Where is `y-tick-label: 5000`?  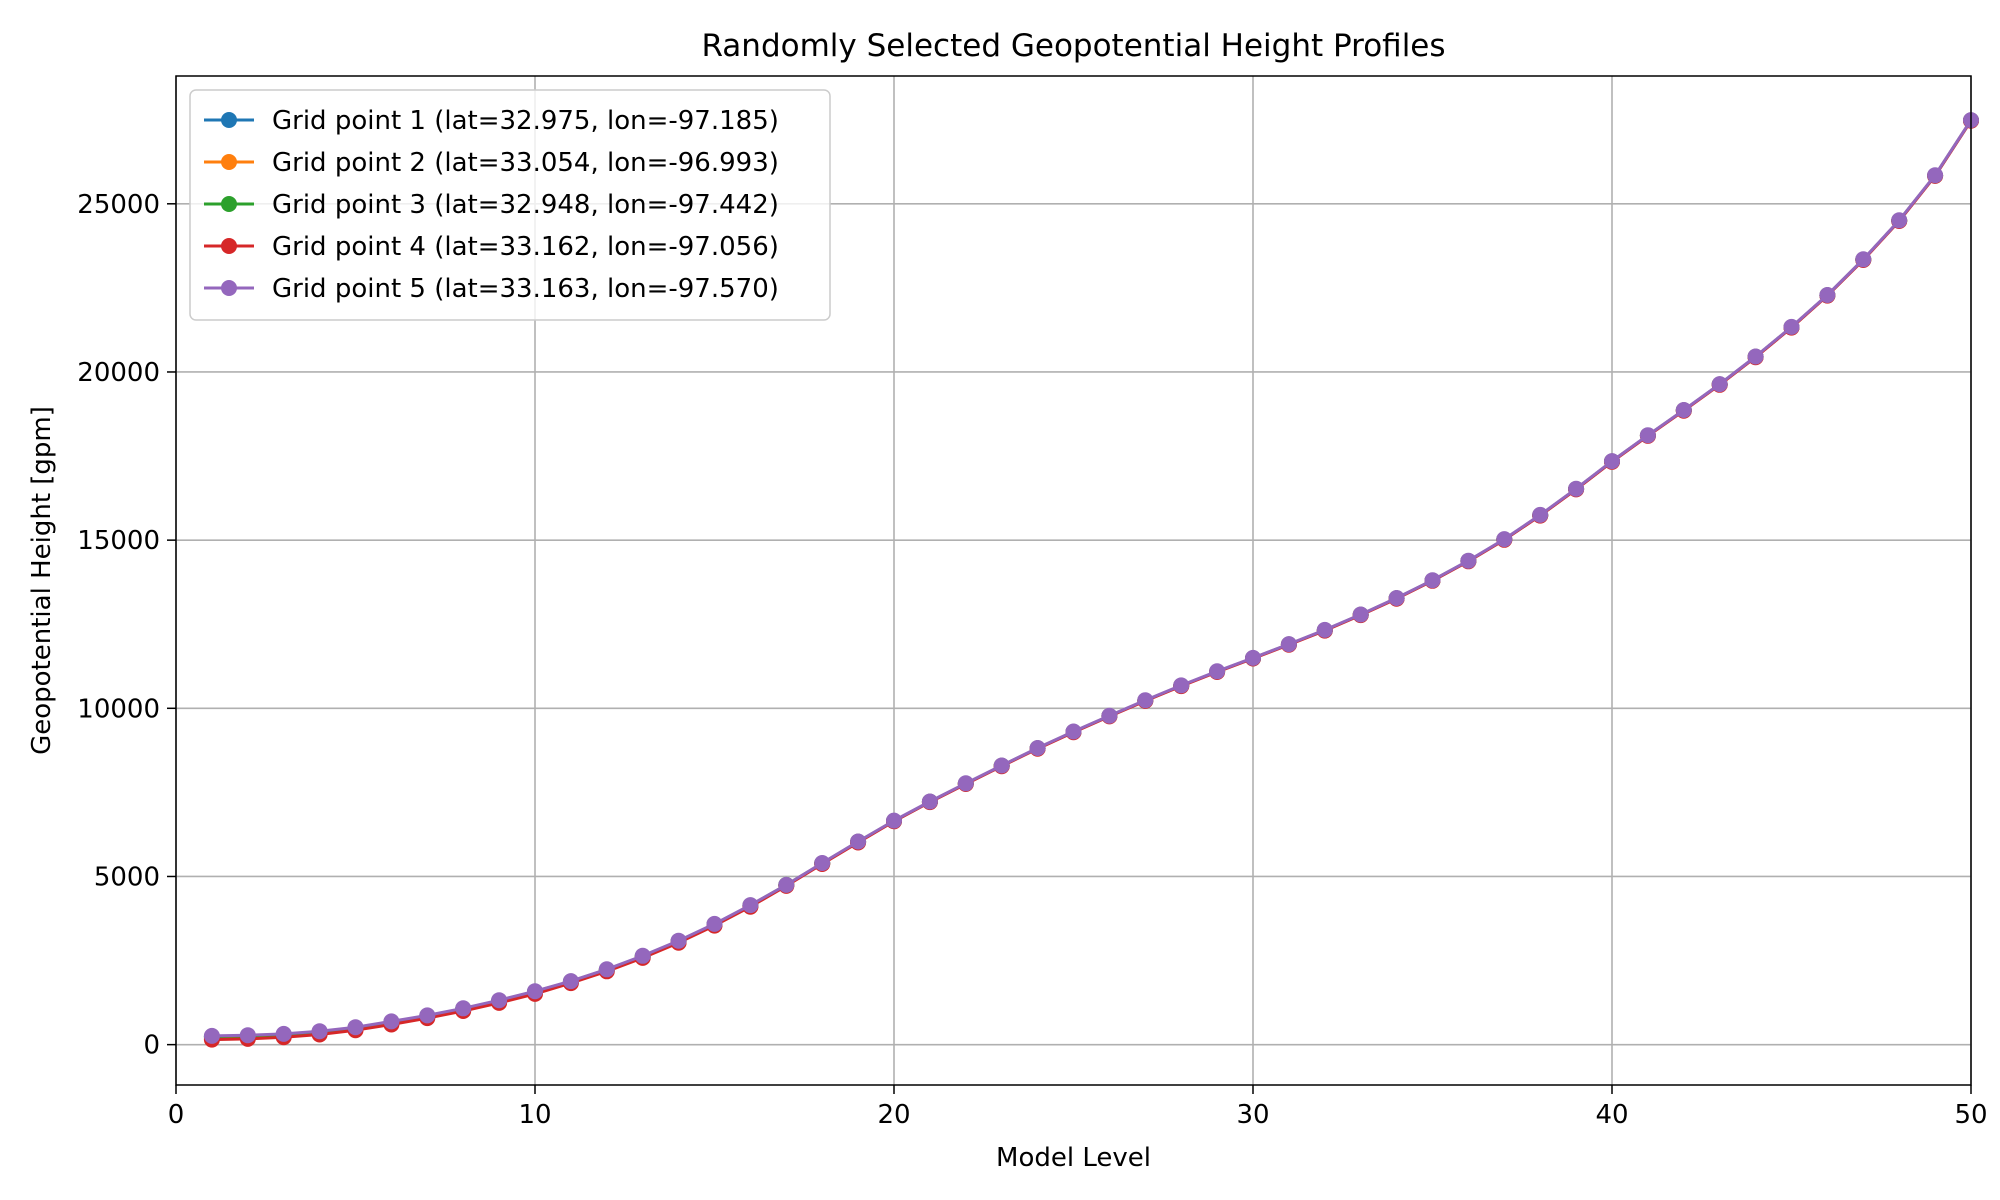 y-tick-label: 5000 is located at coordinates (127, 877).